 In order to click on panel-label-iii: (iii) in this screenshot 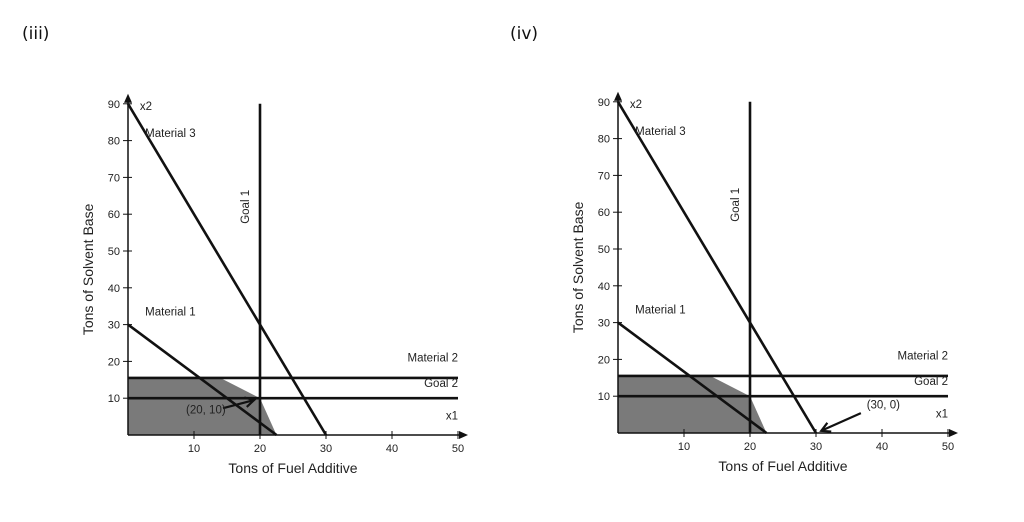, I will do `click(36, 34)`.